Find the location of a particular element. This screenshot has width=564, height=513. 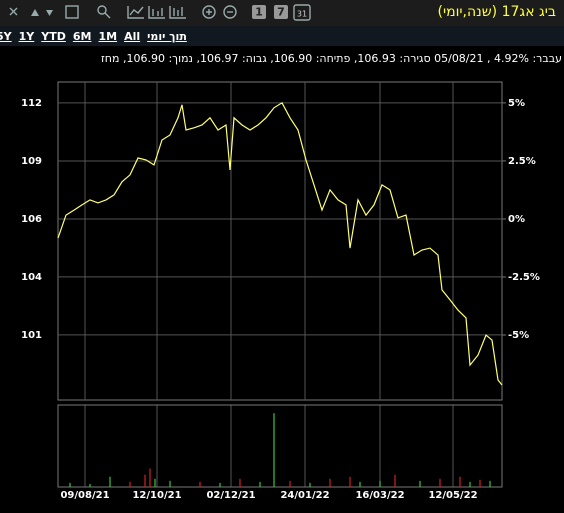

close-icon is located at coordinates (13, 11).